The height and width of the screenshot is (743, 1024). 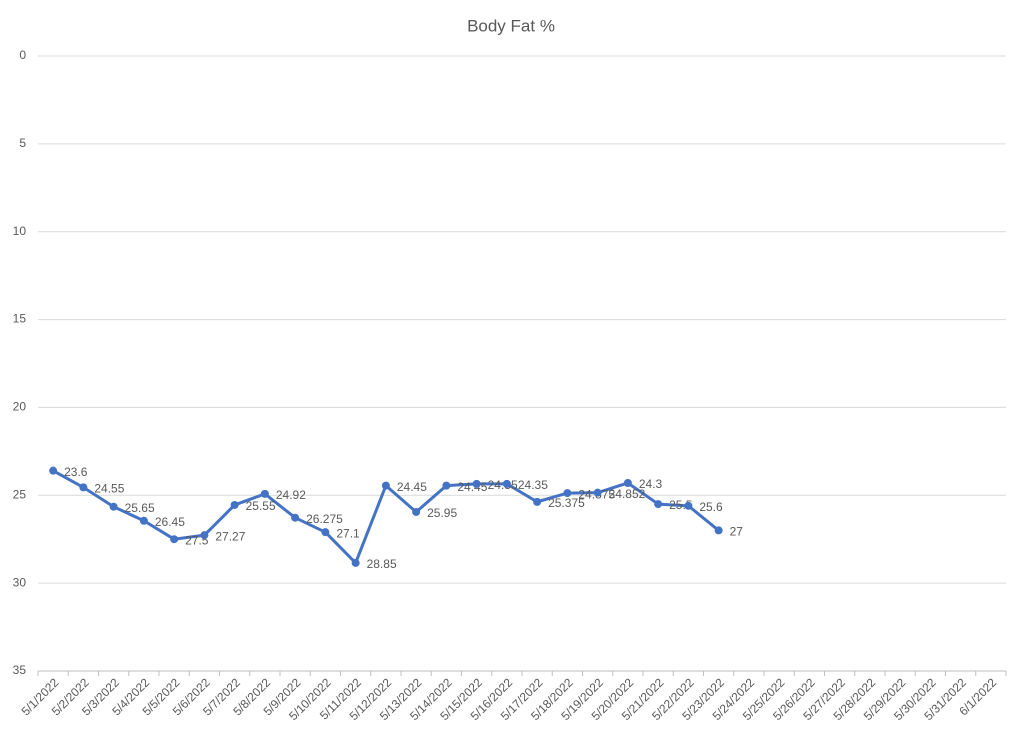 What do you see at coordinates (22, 143) in the screenshot?
I see `y-tick-label: 5` at bounding box center [22, 143].